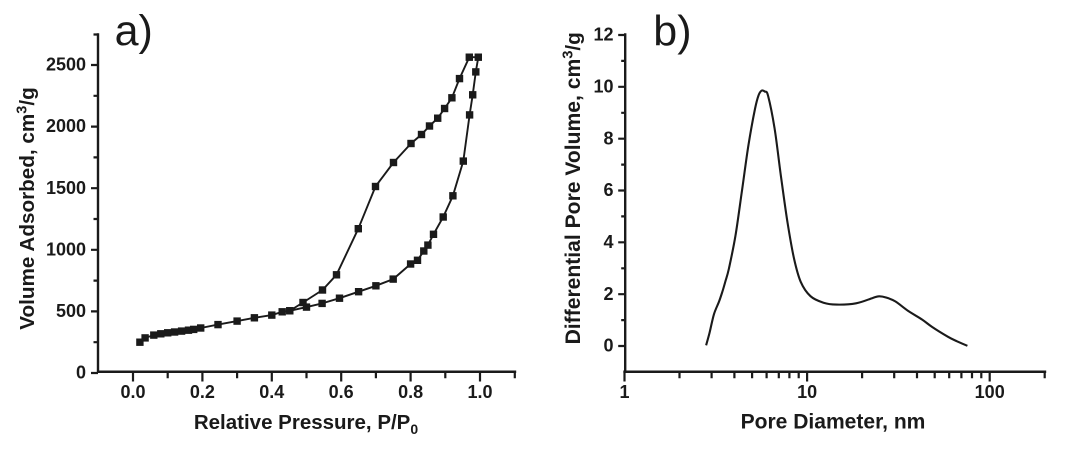 The image size is (1079, 465). Describe the element at coordinates (608, 242) in the screenshot. I see `svg-text: 4` at that location.